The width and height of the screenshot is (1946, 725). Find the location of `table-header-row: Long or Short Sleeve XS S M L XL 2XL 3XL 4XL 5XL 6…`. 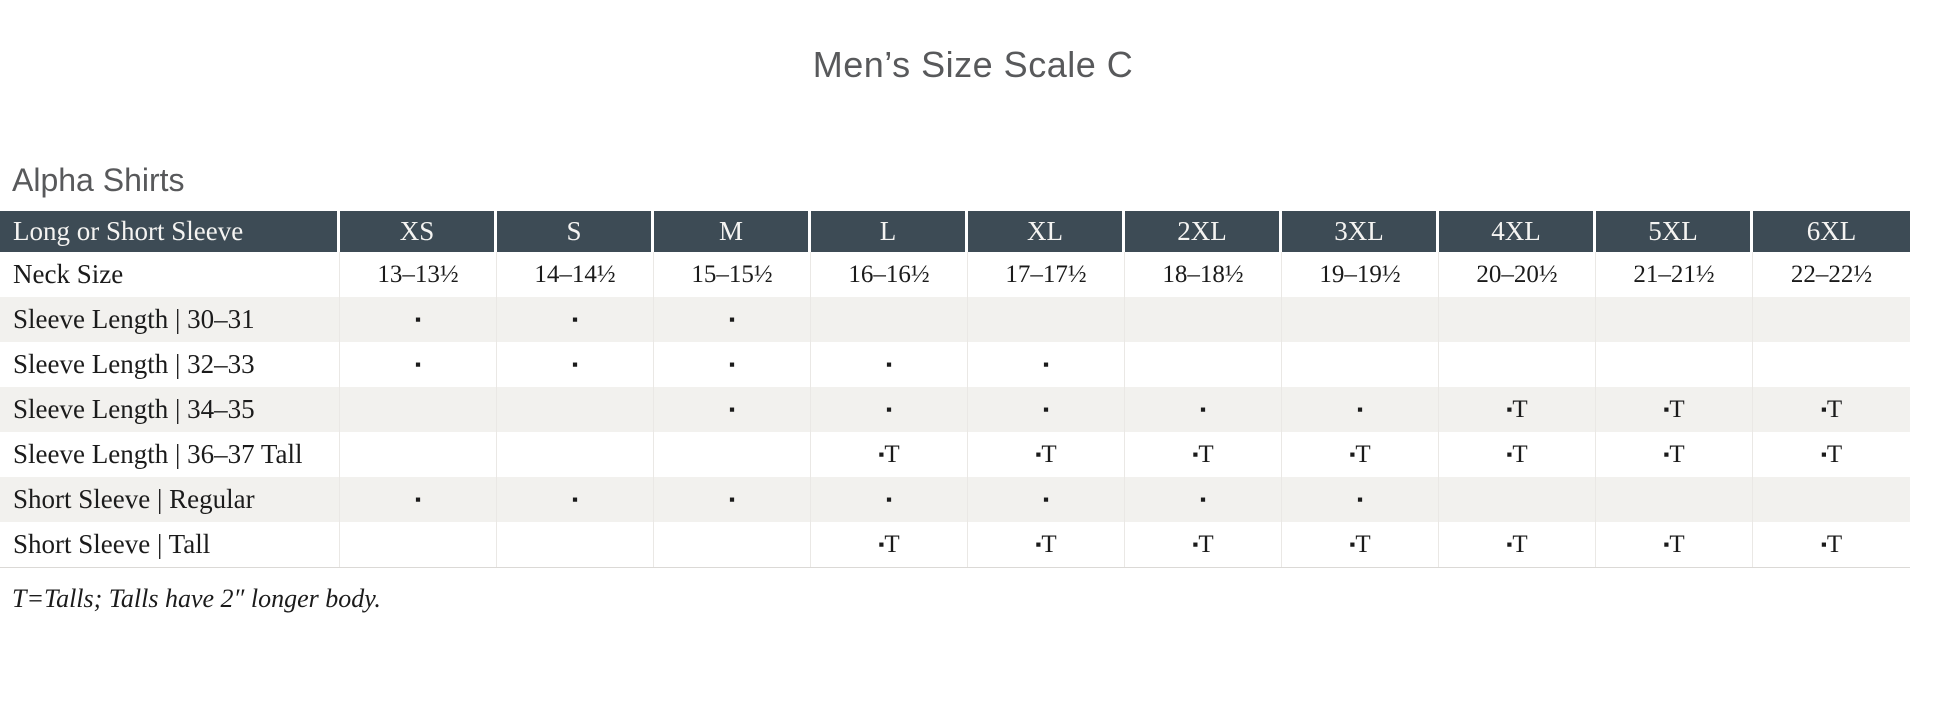

table-header-row: Long or Short Sleeve XS S M L XL 2XL 3XL 4XL 5XL 6… is located at coordinates (955, 231).